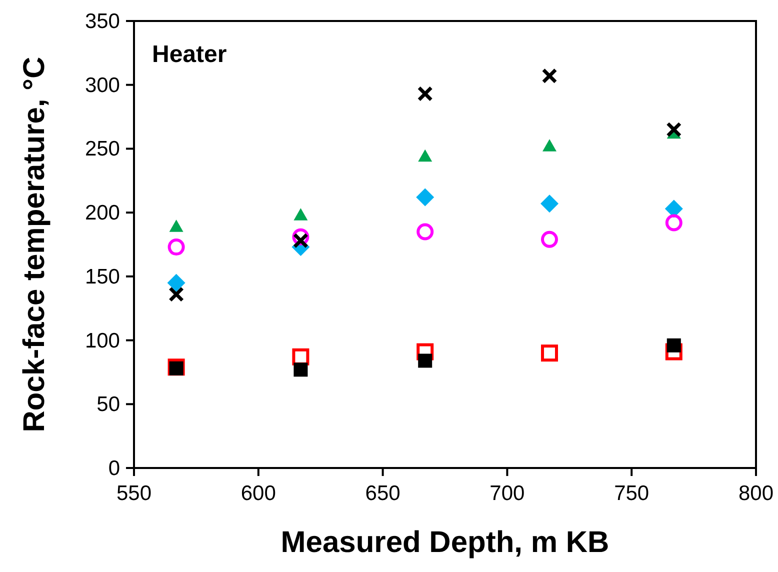 The height and width of the screenshot is (572, 778). I want to click on y-tick-label: 100, so click(102, 340).